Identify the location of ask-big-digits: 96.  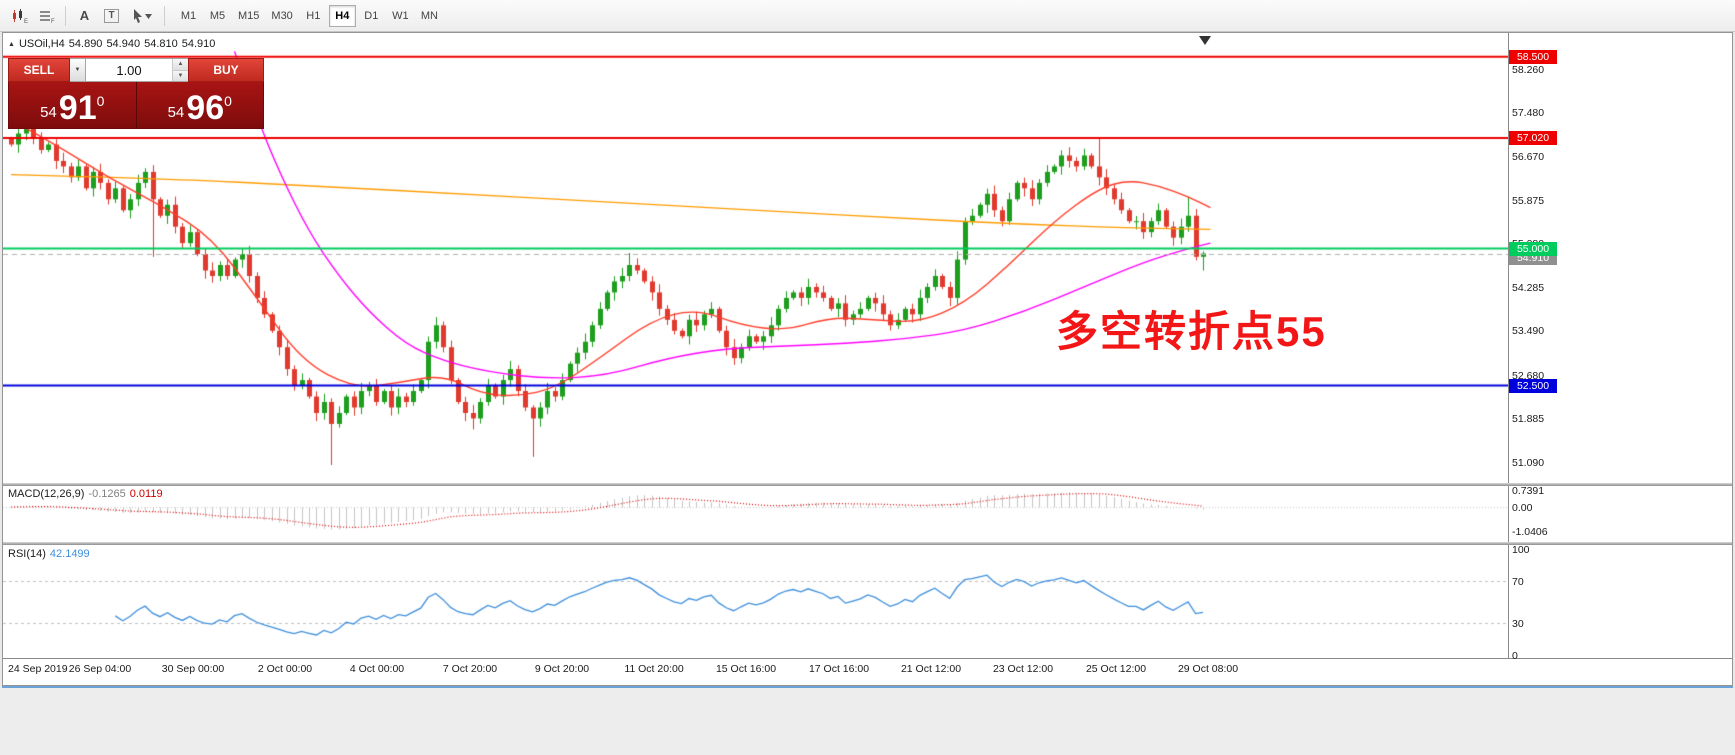
(205, 108).